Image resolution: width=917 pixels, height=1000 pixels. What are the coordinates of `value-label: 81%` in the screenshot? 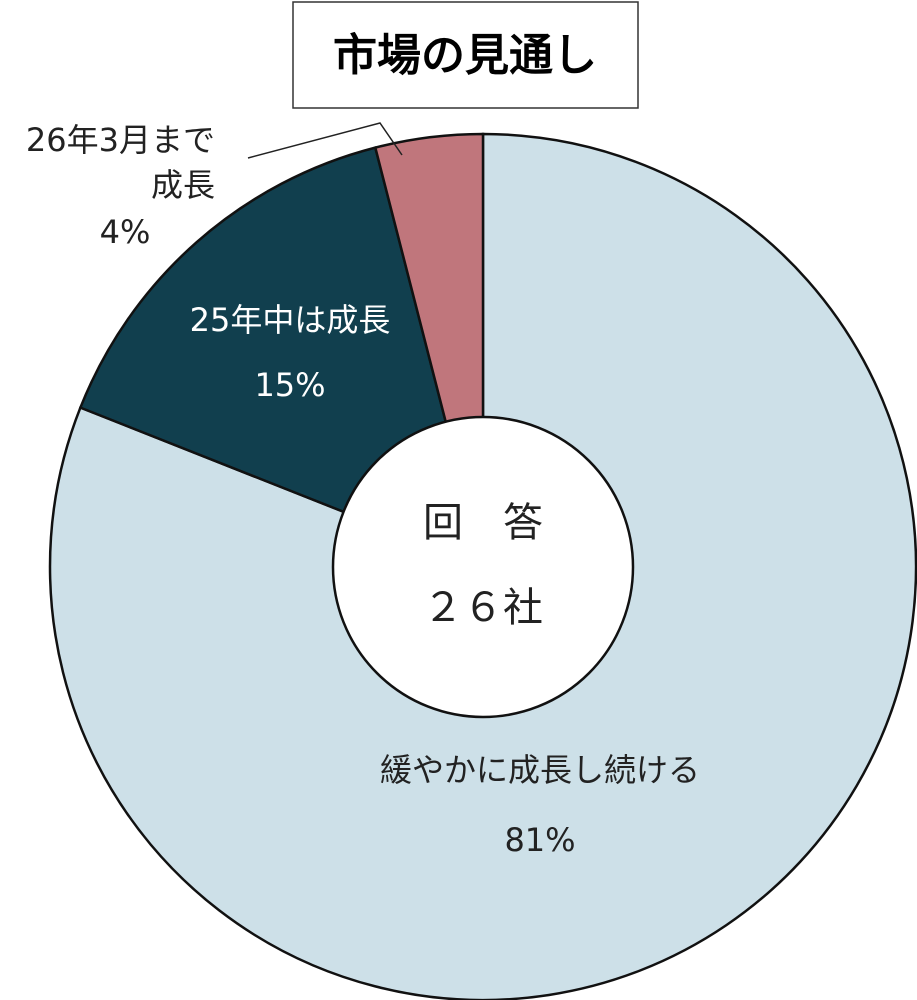 It's located at (539, 840).